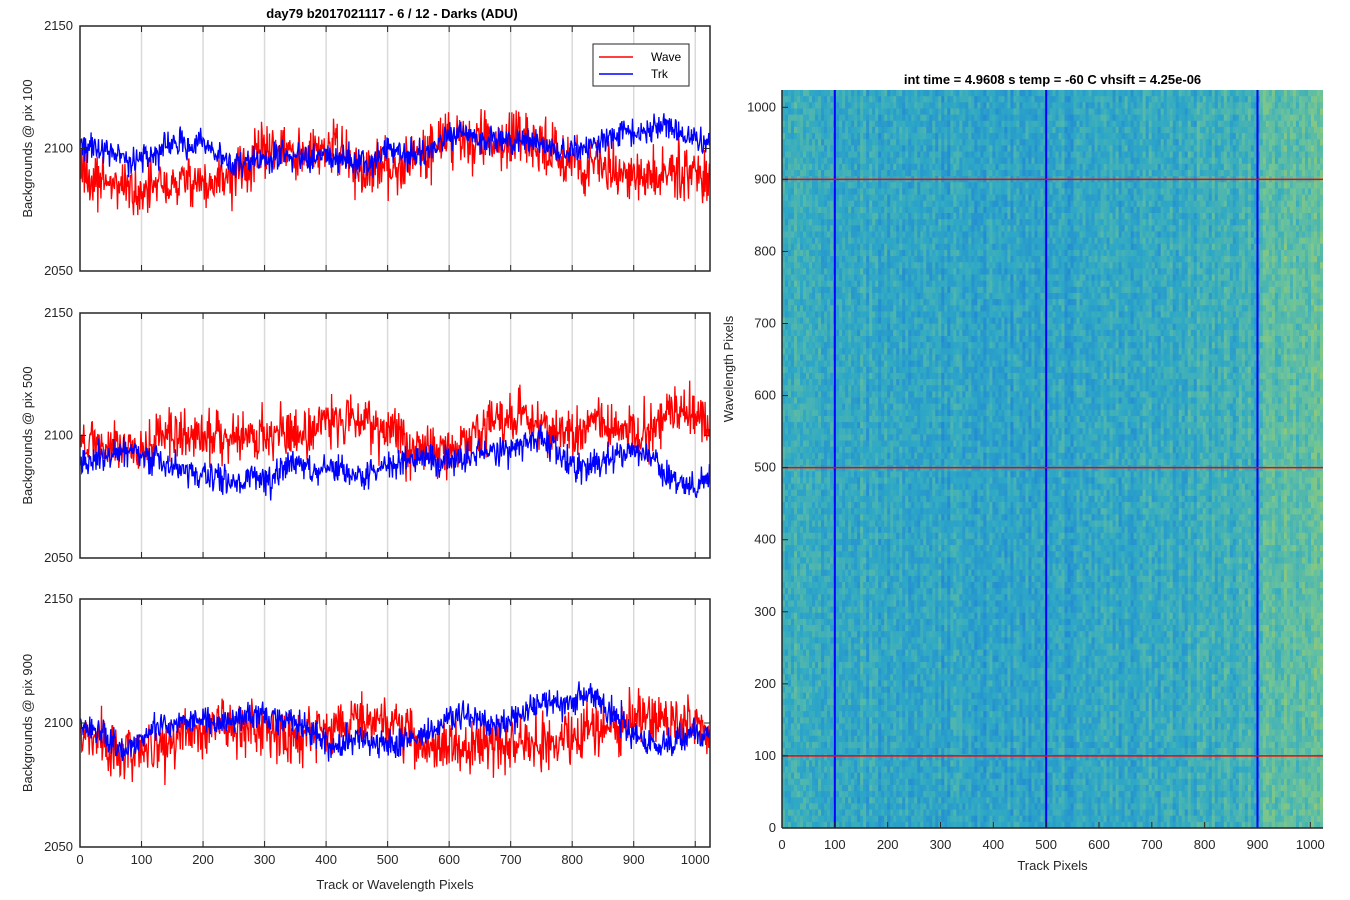 The height and width of the screenshot is (900, 1350). What do you see at coordinates (395, 162) in the screenshot?
I see `series-line-wave` at bounding box center [395, 162].